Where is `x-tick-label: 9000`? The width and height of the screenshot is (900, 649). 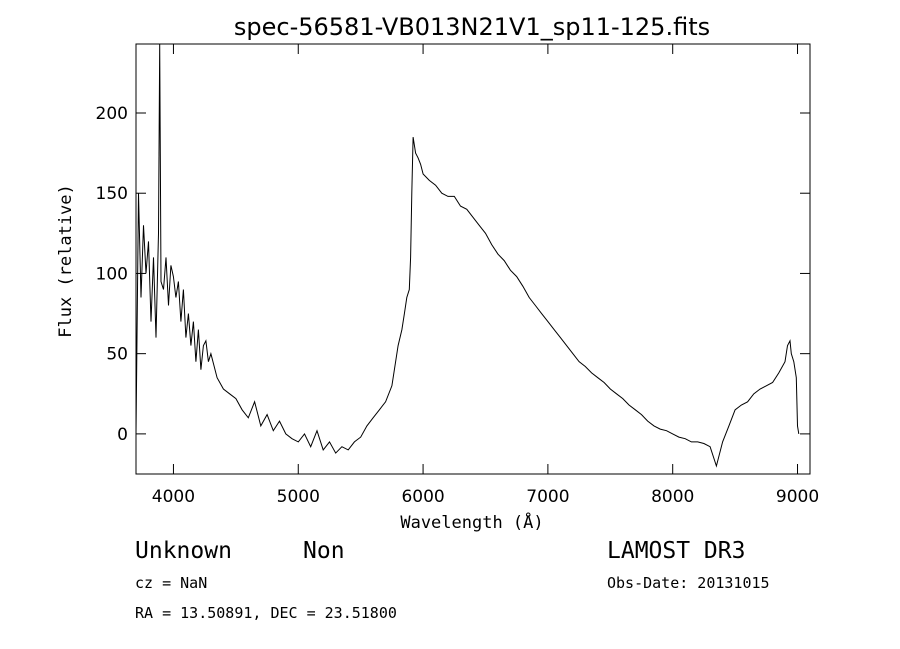
x-tick-label: 9000 is located at coordinates (797, 497).